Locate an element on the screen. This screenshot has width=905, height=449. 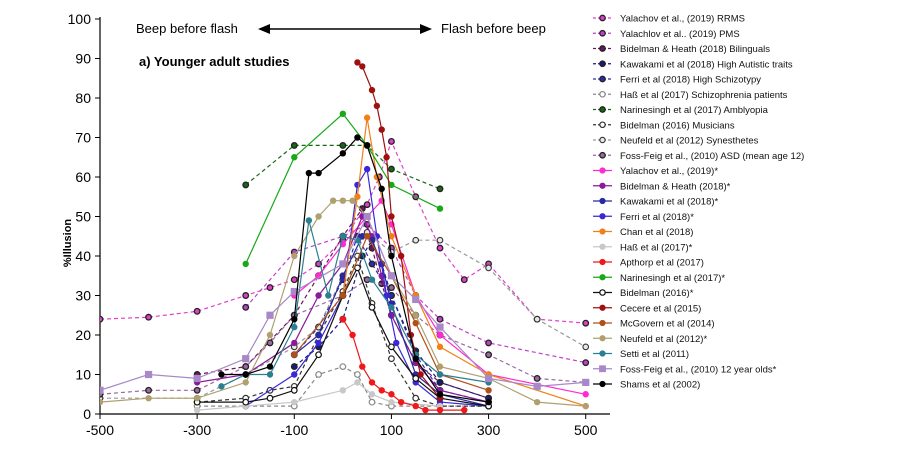
legend-entry: Neufeld et al (2012)* is located at coordinates (650, 339).